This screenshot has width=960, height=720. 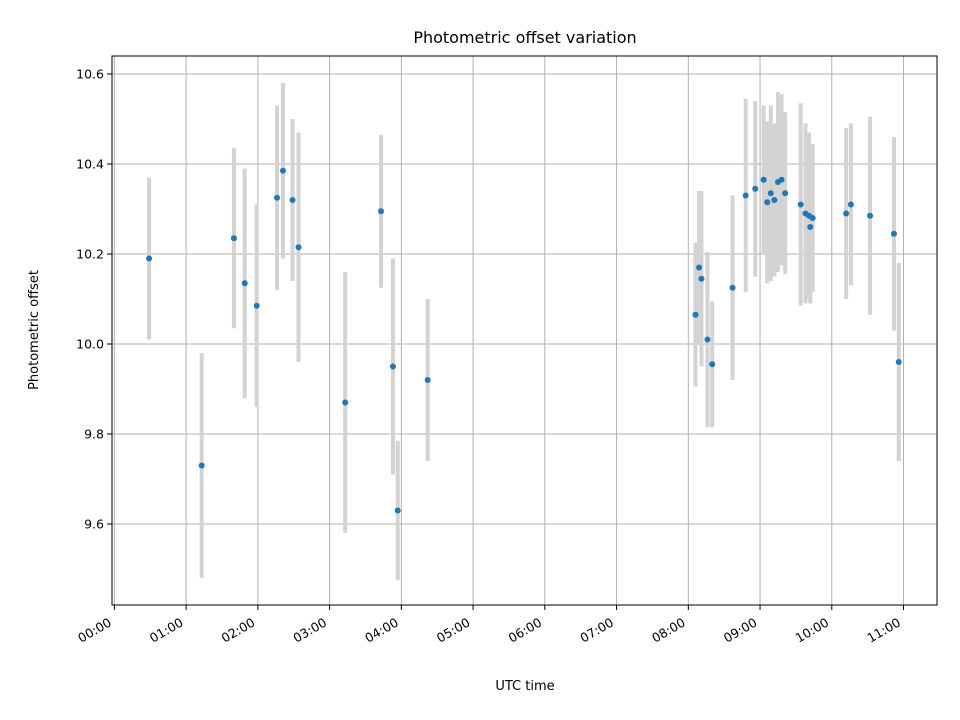 I want to click on y-tick-label: 9.8, so click(x=94, y=434).